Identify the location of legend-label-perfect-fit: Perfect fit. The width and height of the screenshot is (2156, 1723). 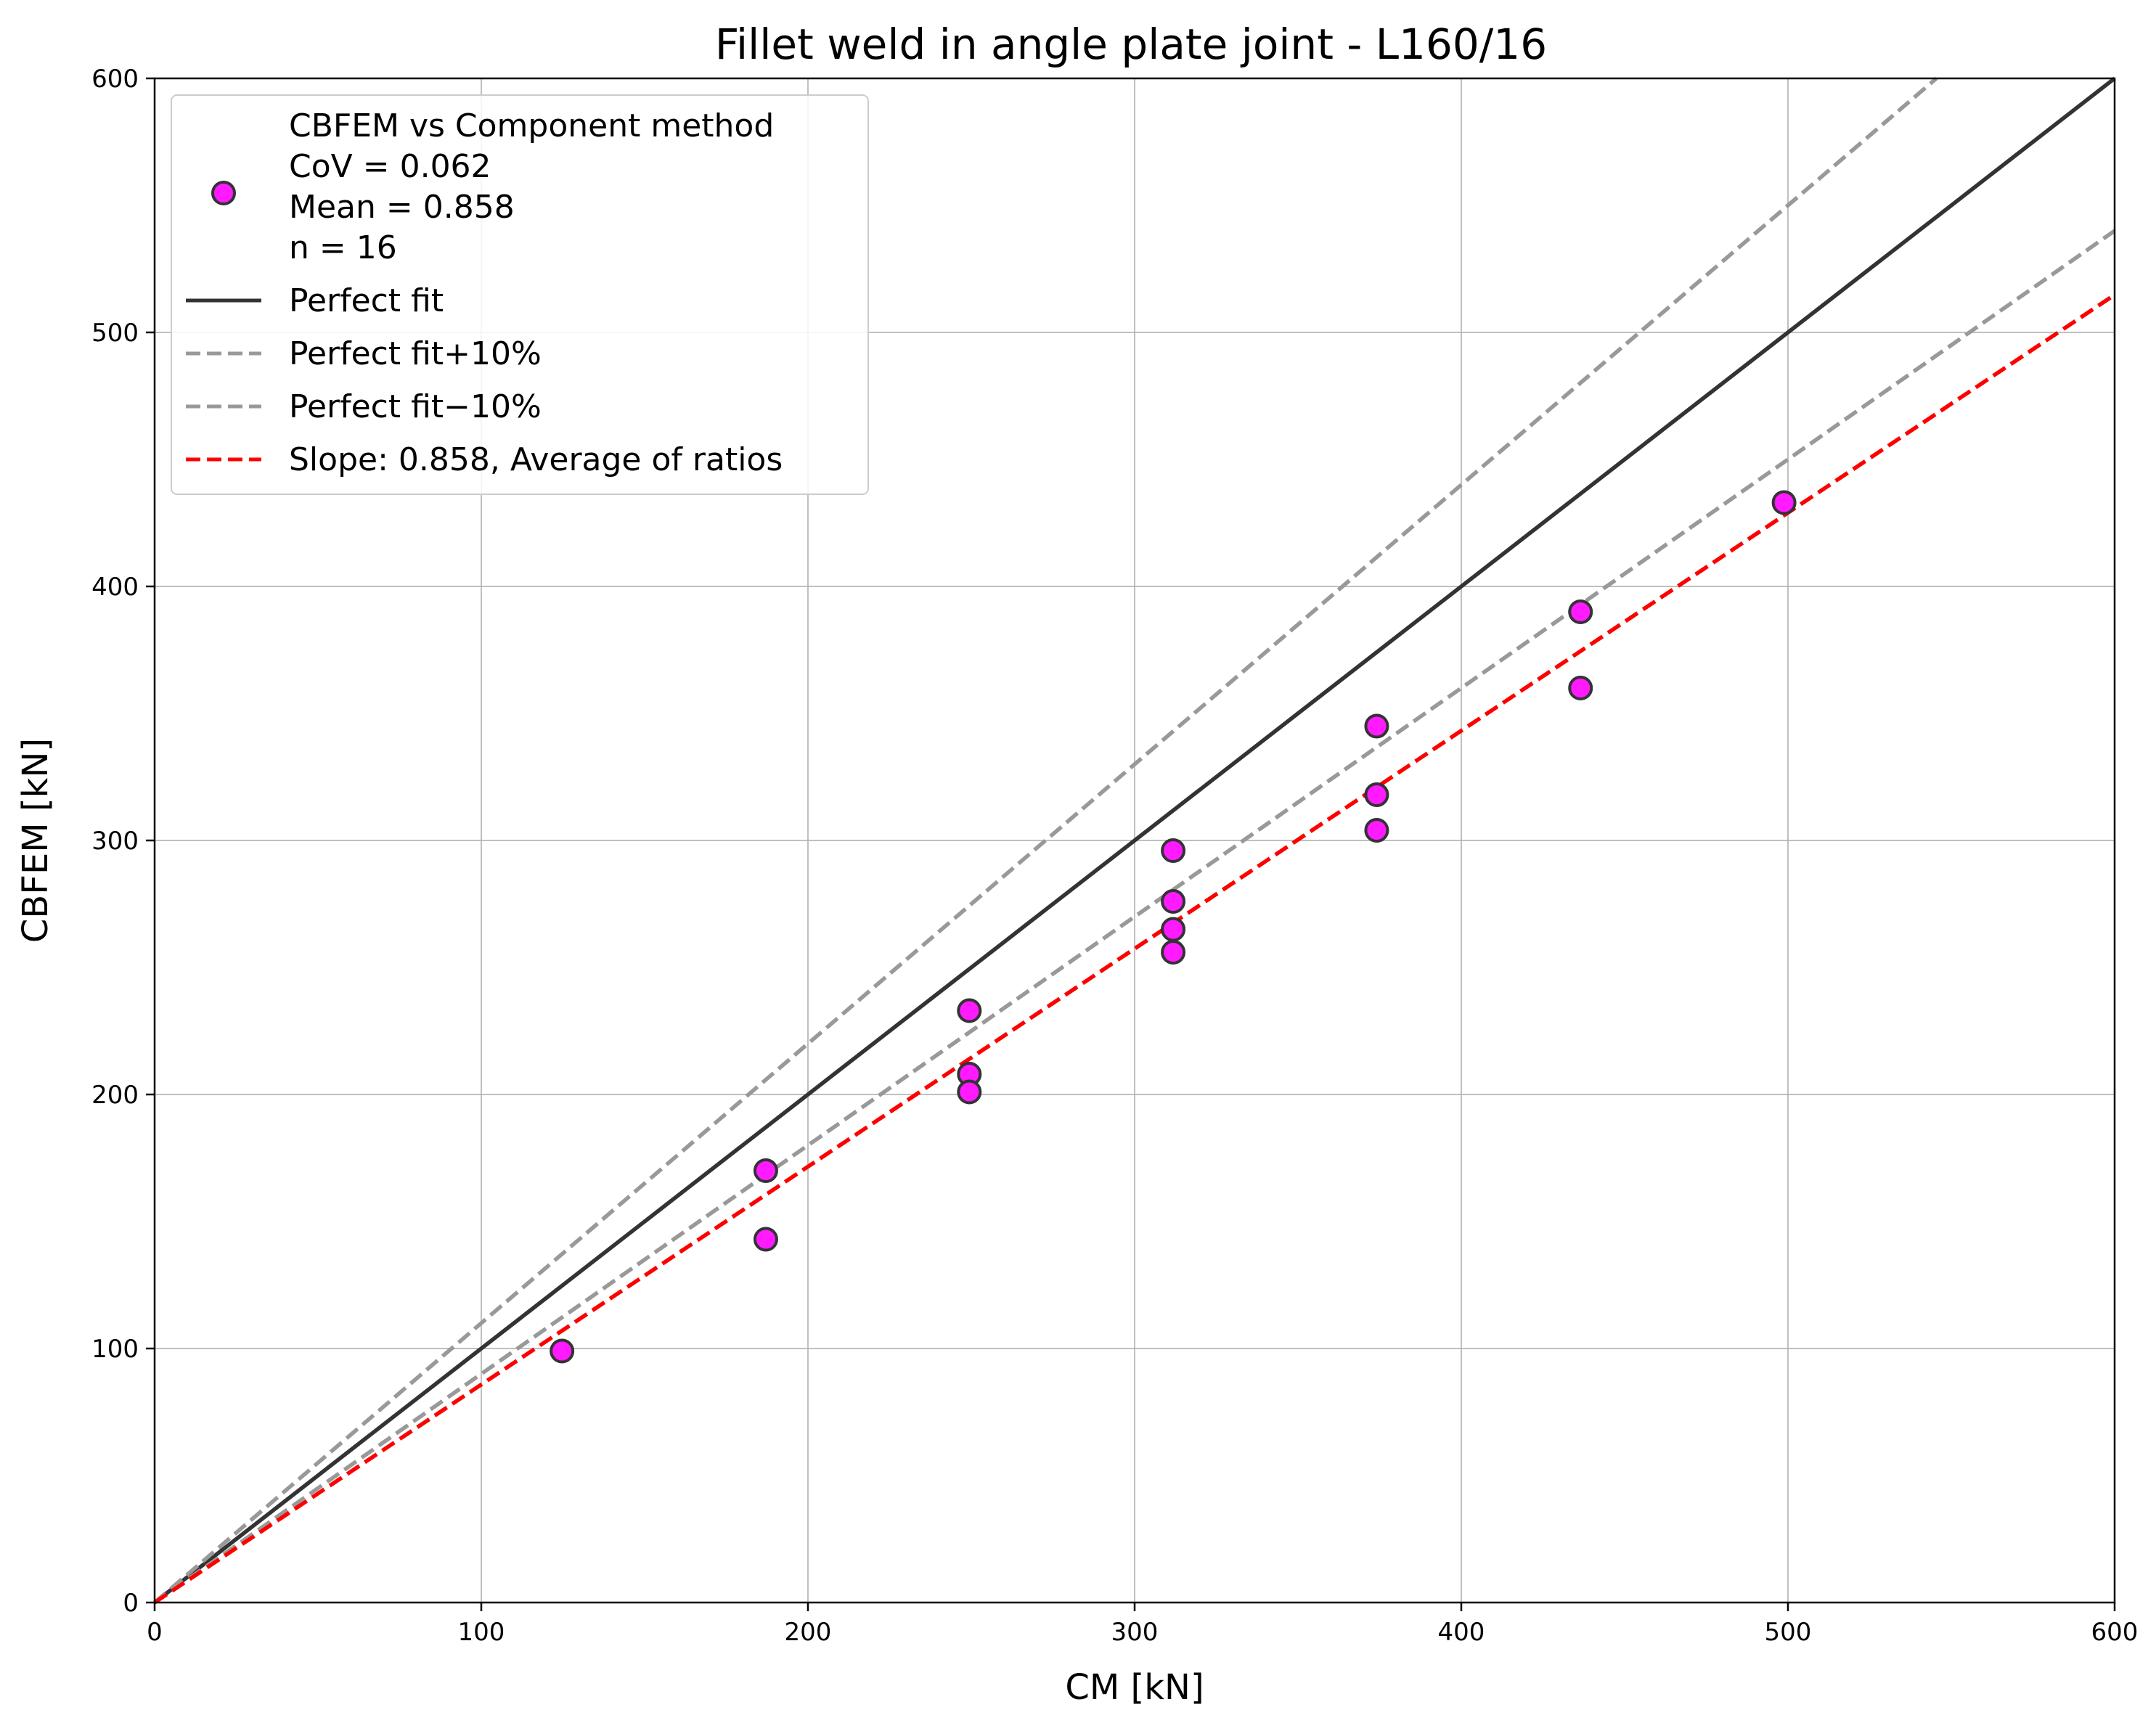
(367, 300).